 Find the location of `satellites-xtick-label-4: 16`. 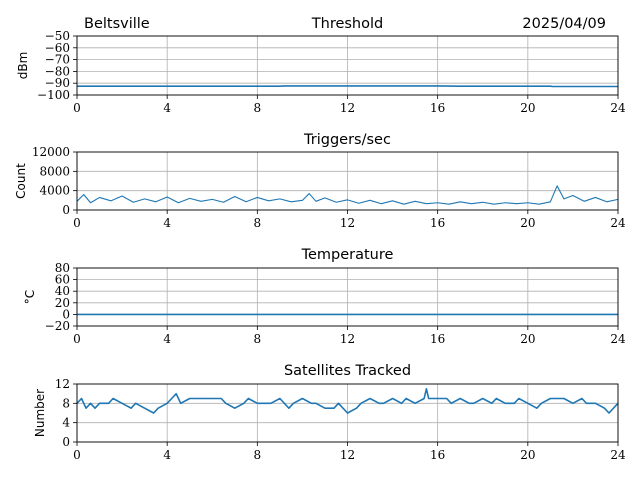

satellites-xtick-label-4: 16 is located at coordinates (437, 455).